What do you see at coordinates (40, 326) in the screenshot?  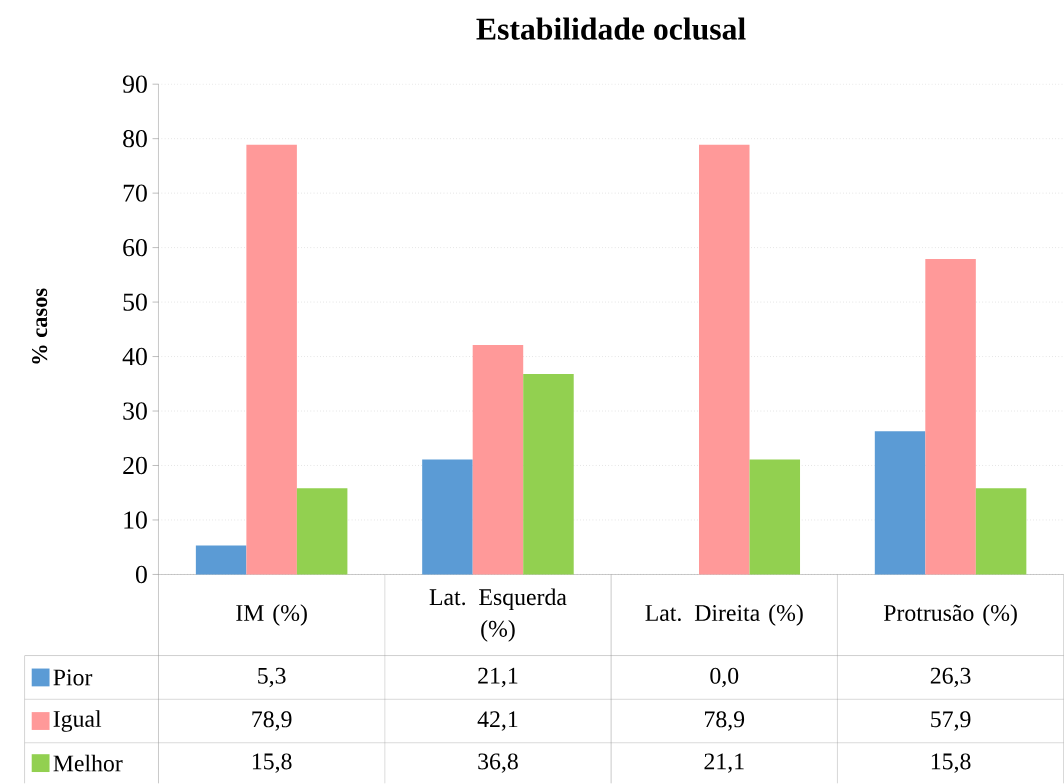 I see `y-axis-title: % casos` at bounding box center [40, 326].